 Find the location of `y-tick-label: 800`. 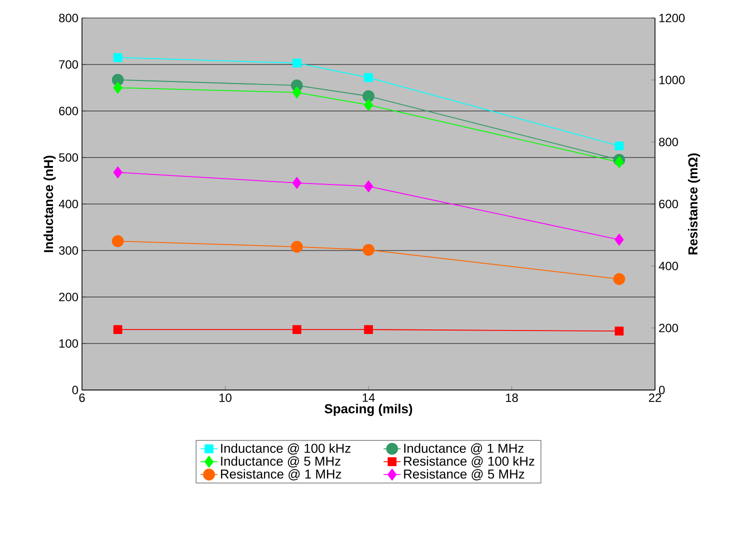

y-tick-label: 800 is located at coordinates (68, 18).